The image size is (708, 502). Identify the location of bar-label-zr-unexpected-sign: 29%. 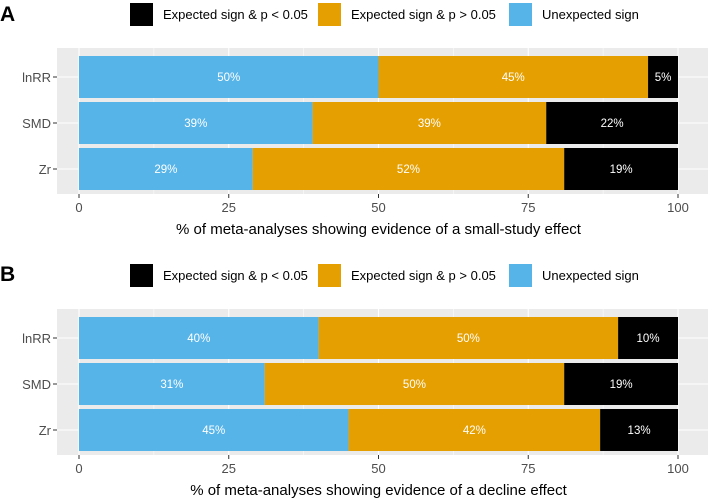
(165, 170).